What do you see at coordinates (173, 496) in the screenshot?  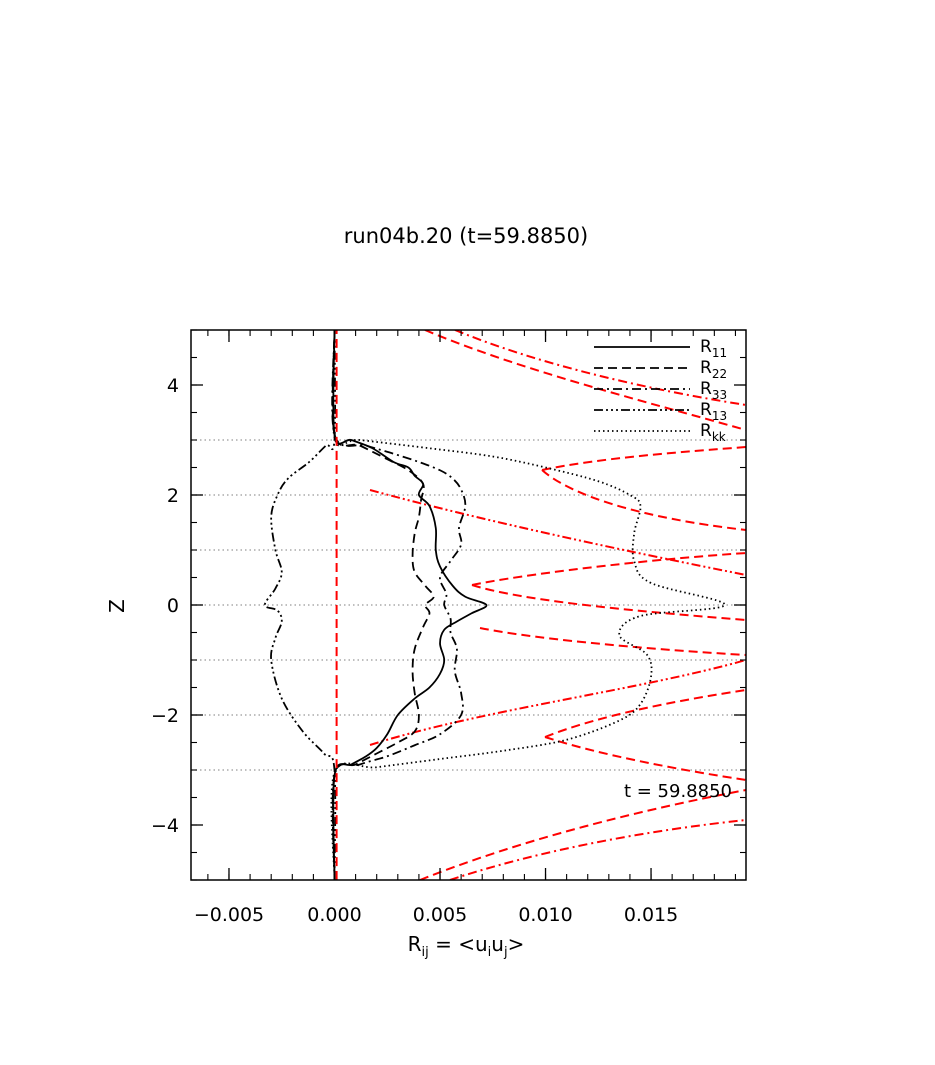 I see `y-tick-label: 2` at bounding box center [173, 496].